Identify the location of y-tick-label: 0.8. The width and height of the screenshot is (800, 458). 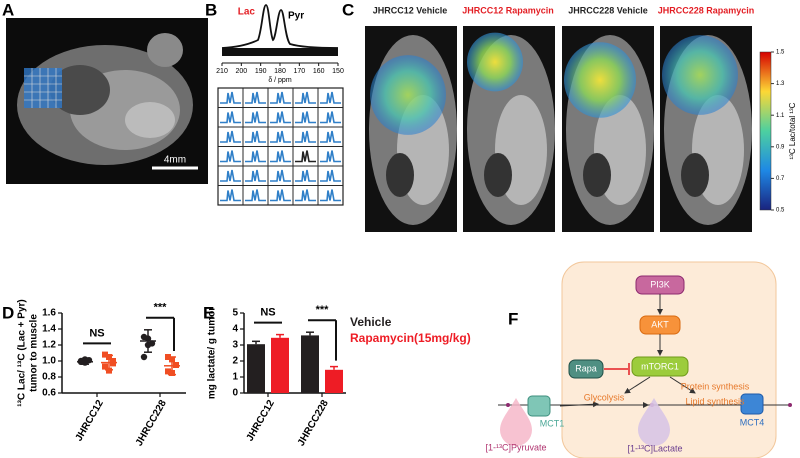
(49, 377).